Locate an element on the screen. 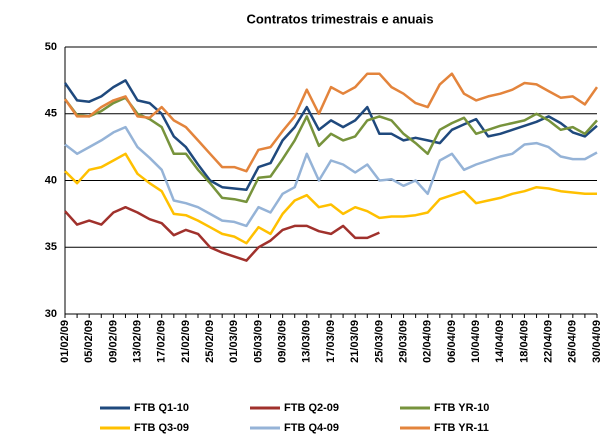 This screenshot has width=616, height=437. x-tick-label: 05/03/09 is located at coordinates (258, 341).